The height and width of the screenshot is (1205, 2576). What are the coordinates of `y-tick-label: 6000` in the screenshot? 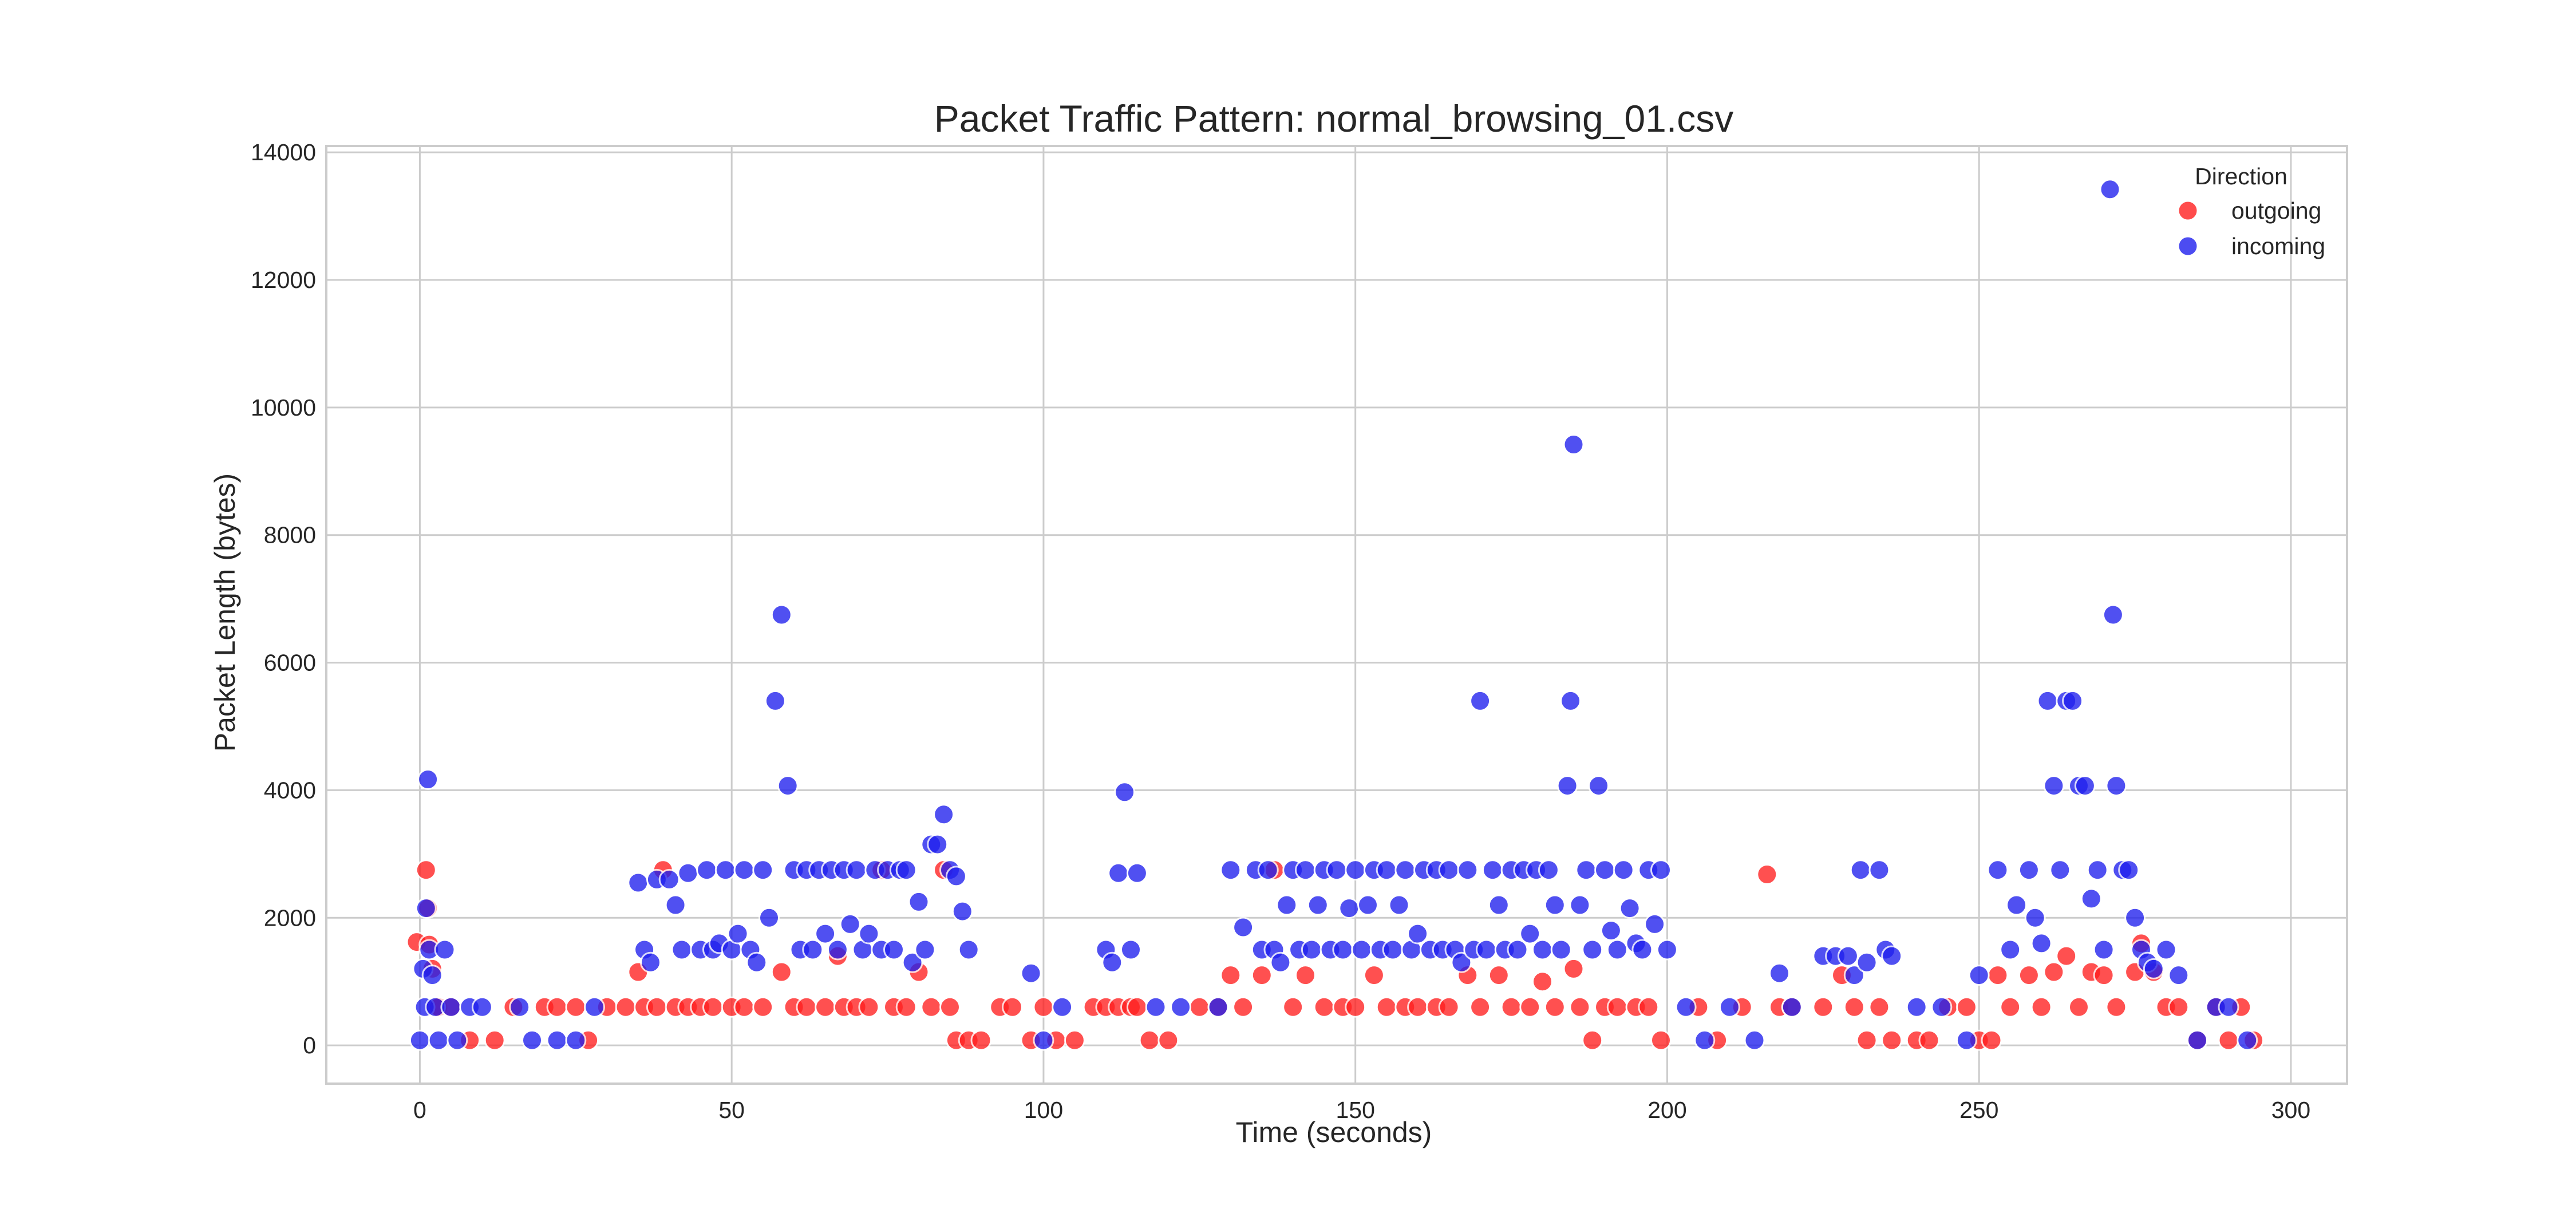 It's located at (290, 663).